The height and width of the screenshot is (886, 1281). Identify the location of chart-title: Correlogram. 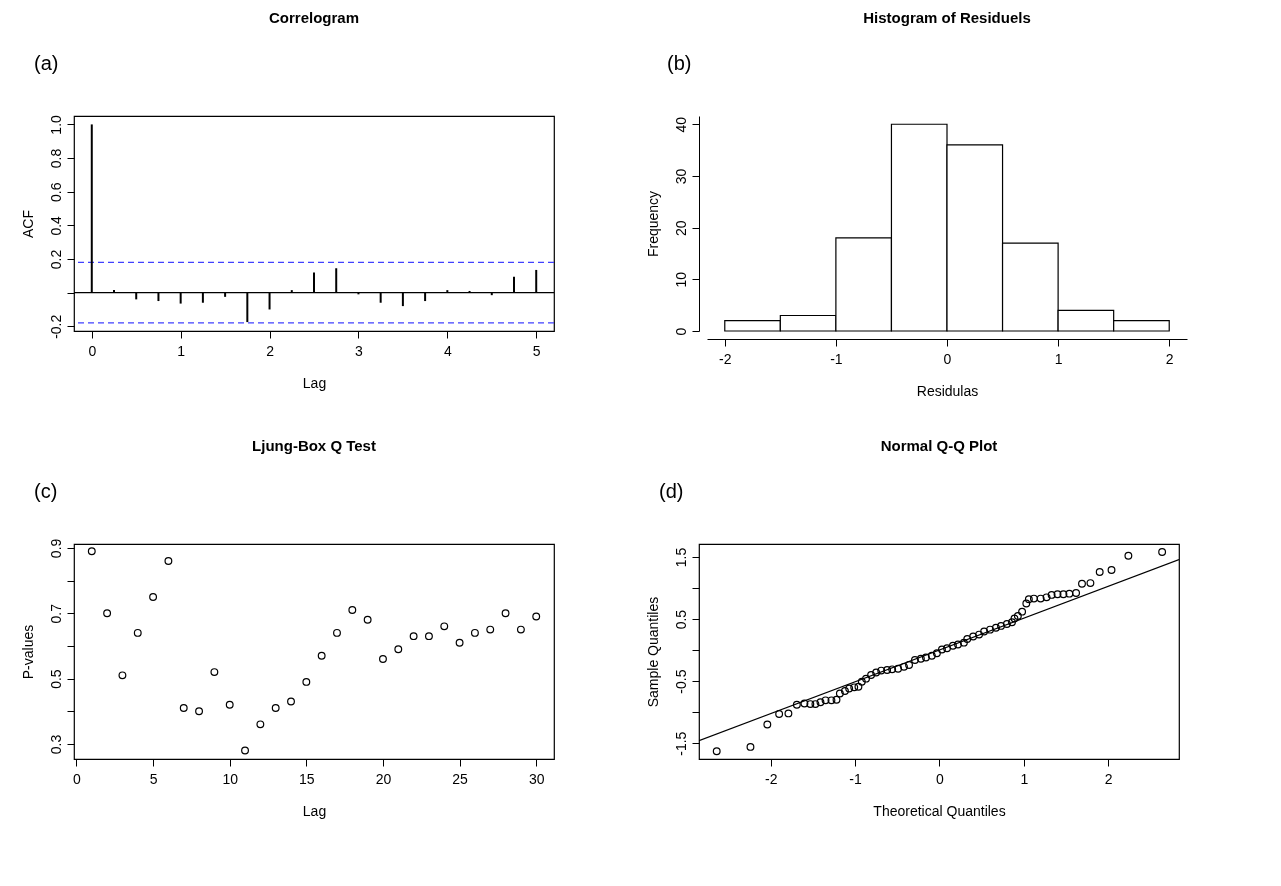
(314, 17).